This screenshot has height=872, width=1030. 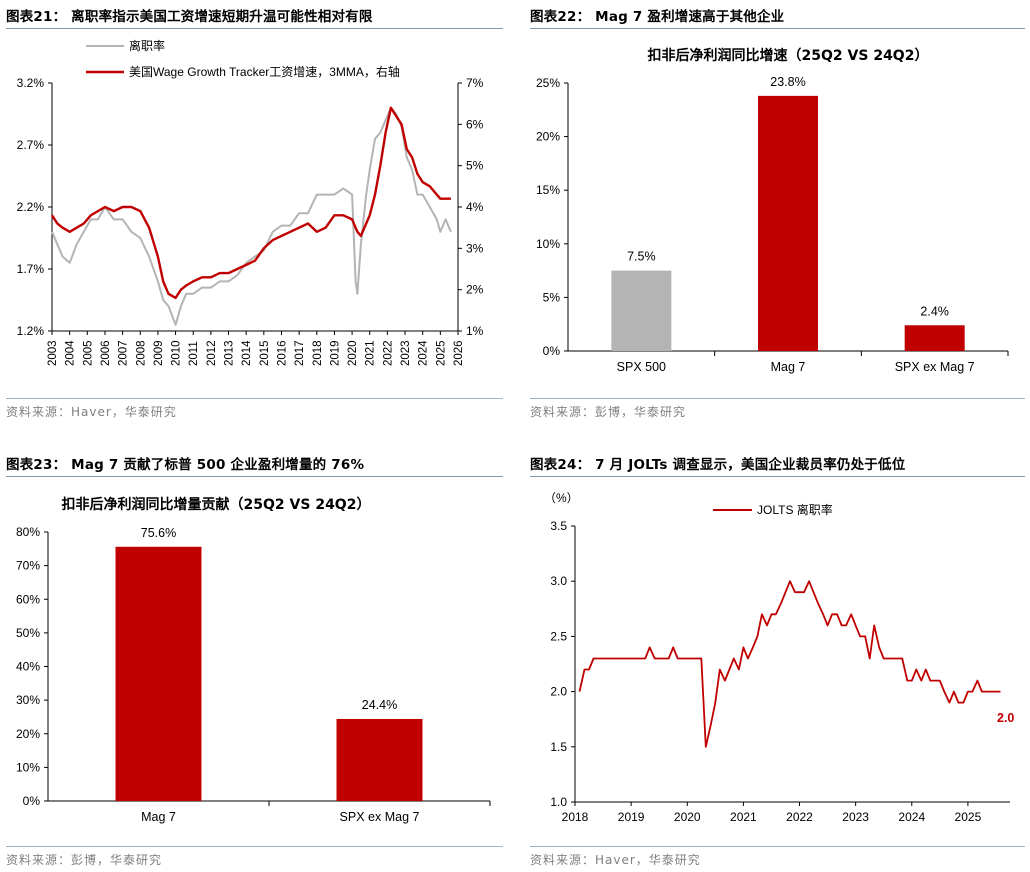 I want to click on y-tick-label: 40%, so click(x=28, y=667).